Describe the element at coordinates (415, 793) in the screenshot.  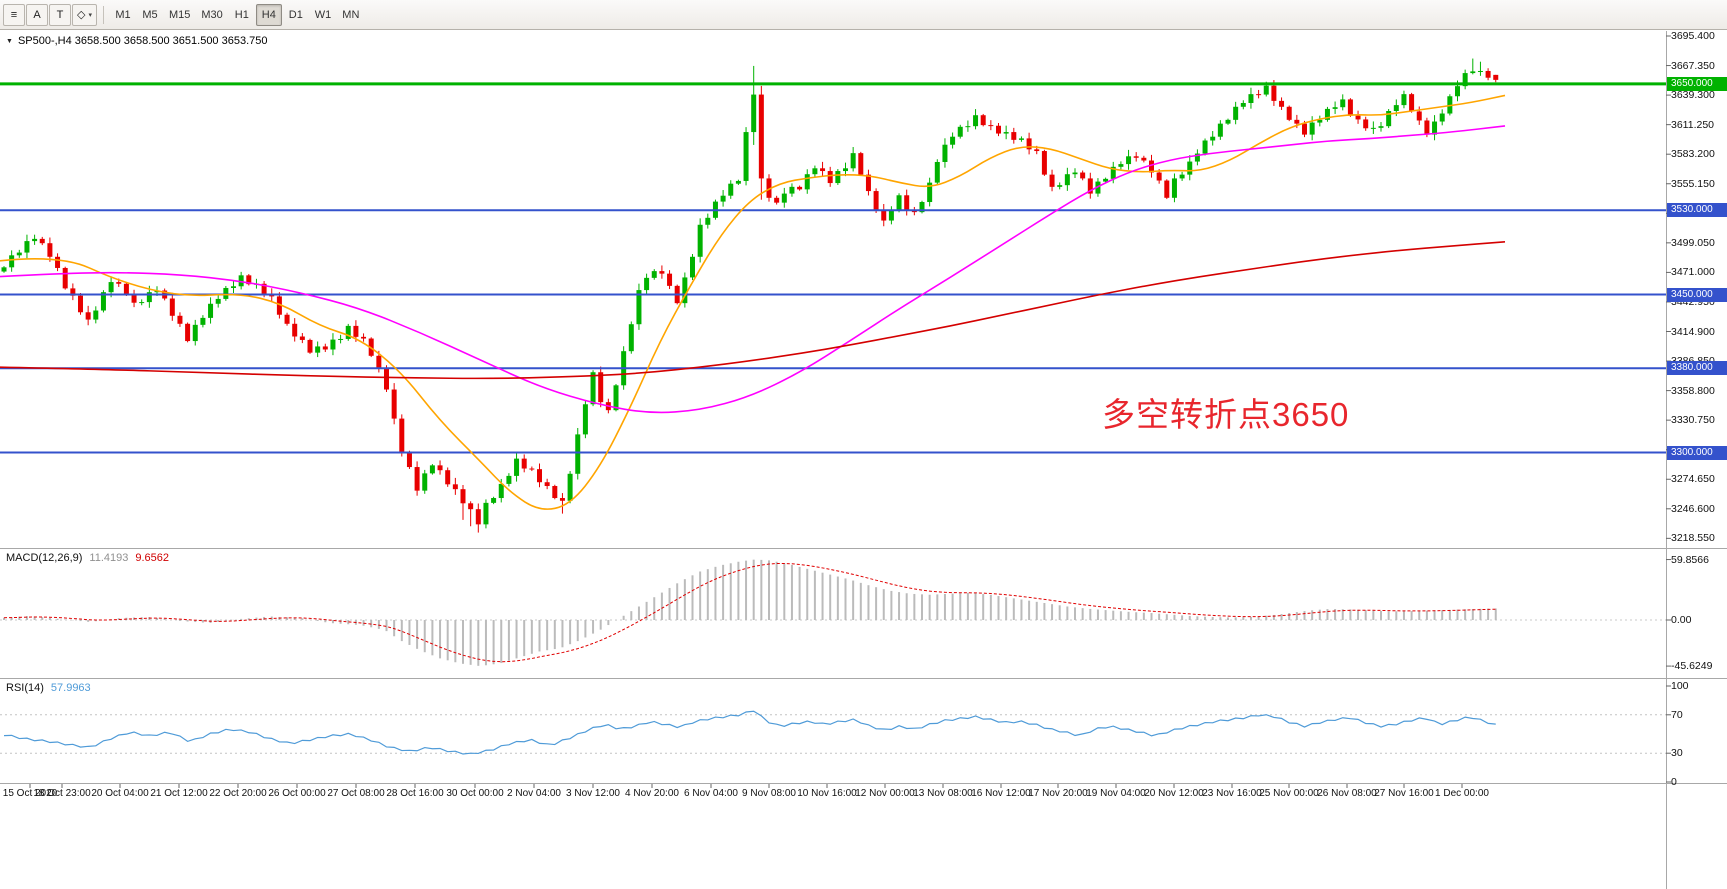
I see `time-label: 28 Oct 16:00` at that location.